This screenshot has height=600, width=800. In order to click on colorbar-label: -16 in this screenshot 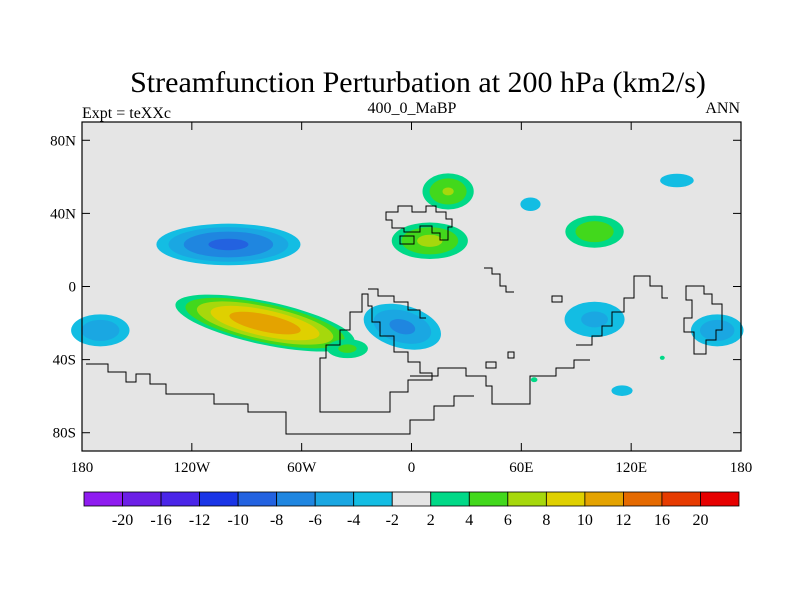, I will do `click(160, 520)`.